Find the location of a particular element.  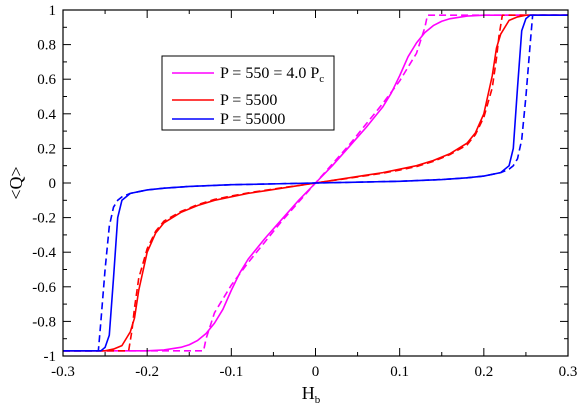

legend-label-2-main: P = 55000 is located at coordinates (252, 119).